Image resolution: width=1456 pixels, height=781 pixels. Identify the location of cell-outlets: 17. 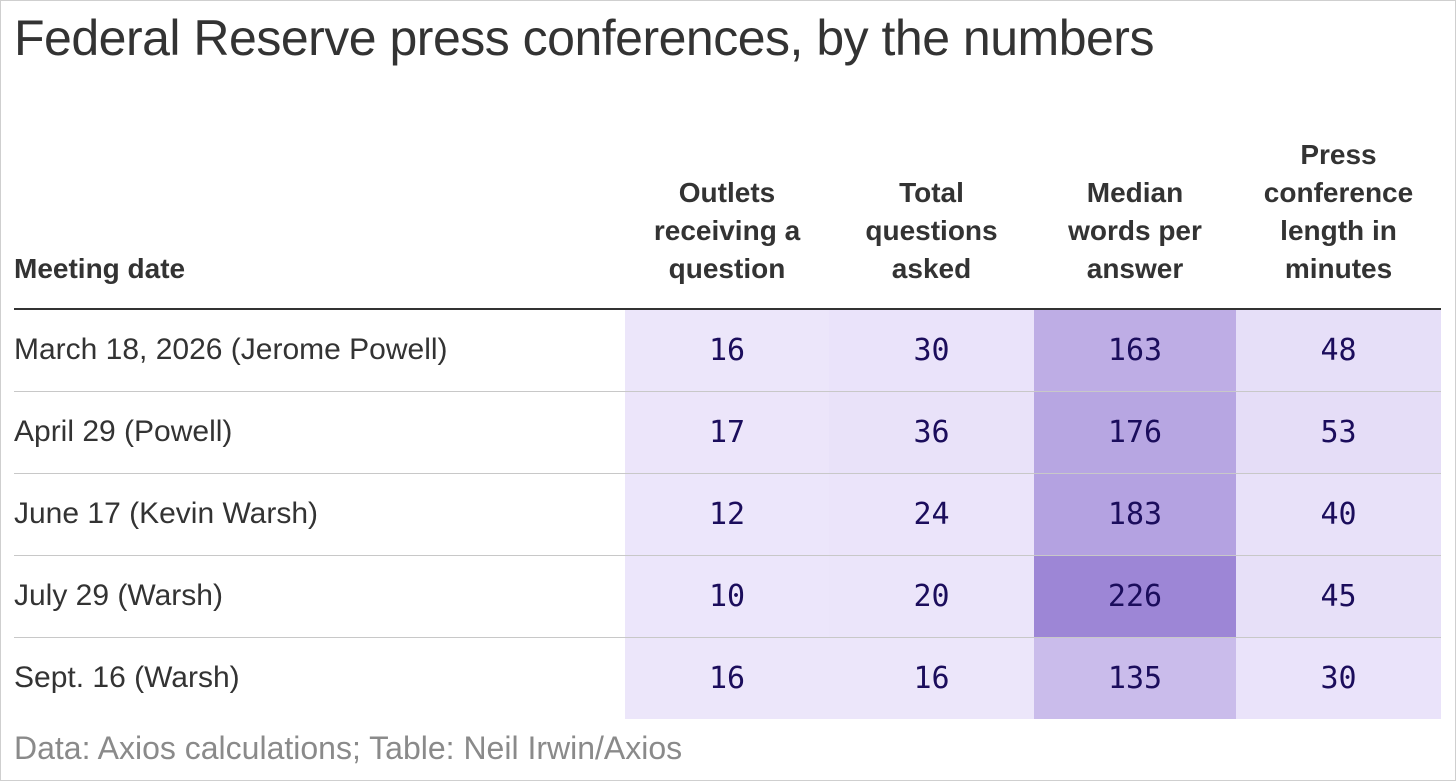
(727, 431).